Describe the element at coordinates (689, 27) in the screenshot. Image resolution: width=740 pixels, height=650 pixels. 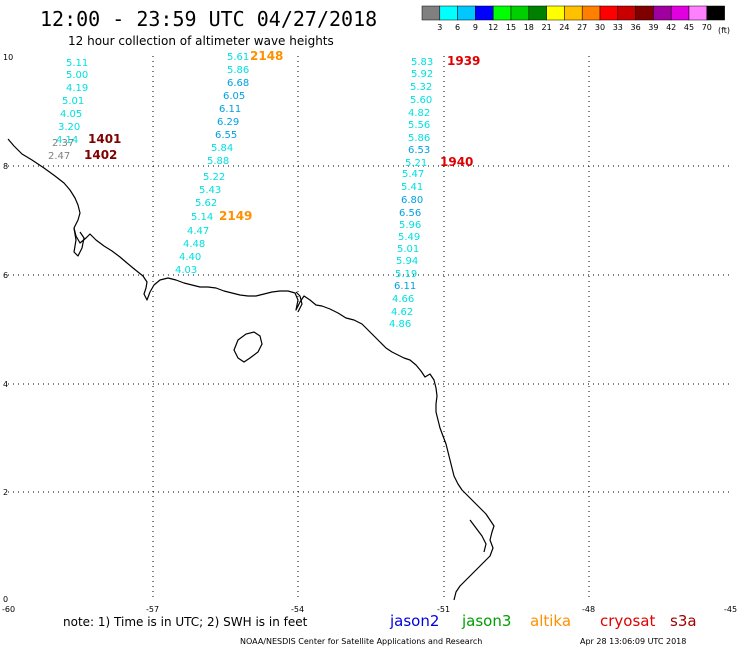
I see `scale-label: 45` at that location.